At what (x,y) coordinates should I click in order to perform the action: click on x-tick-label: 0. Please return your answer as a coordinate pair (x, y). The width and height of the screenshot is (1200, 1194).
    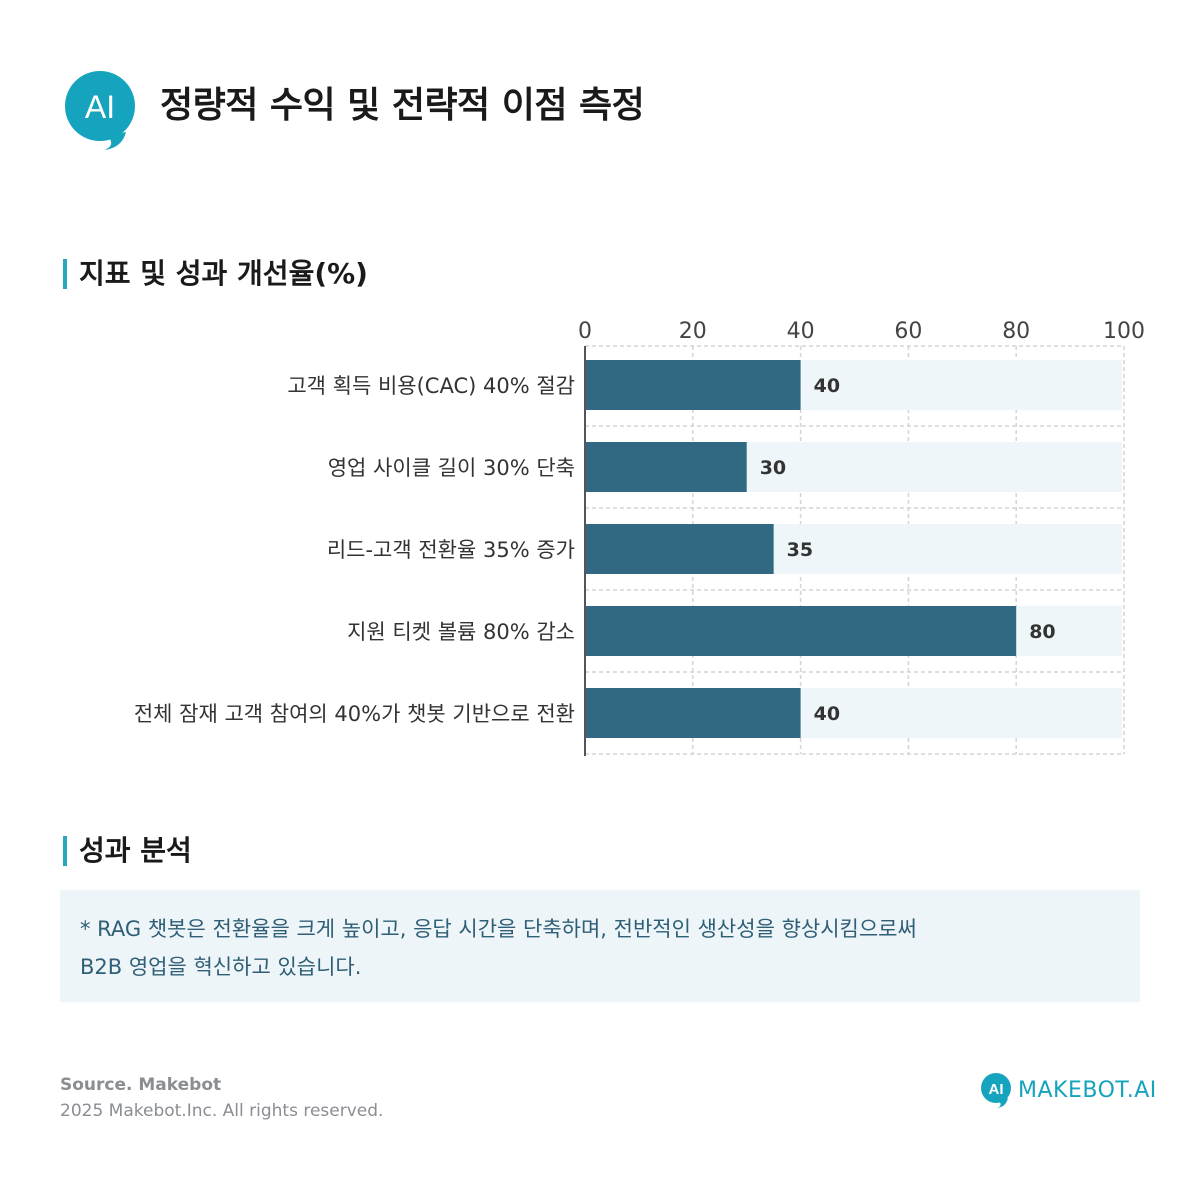
    Looking at the image, I should click on (585, 331).